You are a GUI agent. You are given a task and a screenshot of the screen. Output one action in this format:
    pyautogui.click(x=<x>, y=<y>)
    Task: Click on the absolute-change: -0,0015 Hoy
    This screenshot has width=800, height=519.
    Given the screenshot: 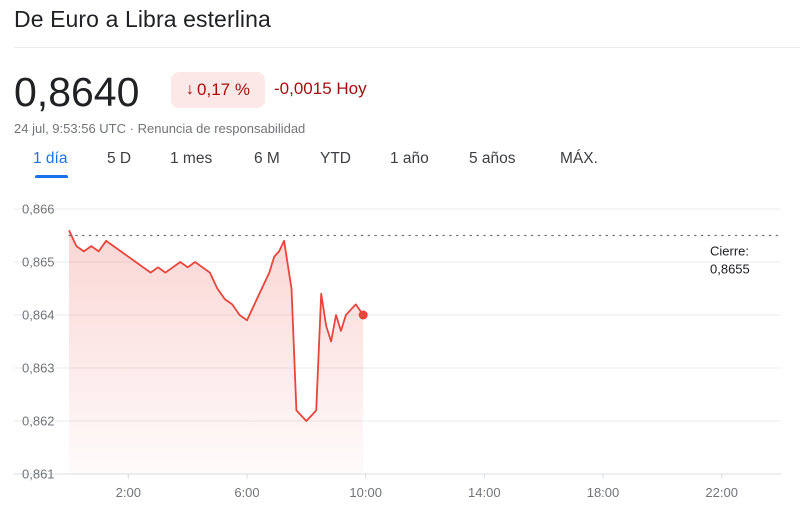 What is the action you would take?
    pyautogui.click(x=320, y=88)
    